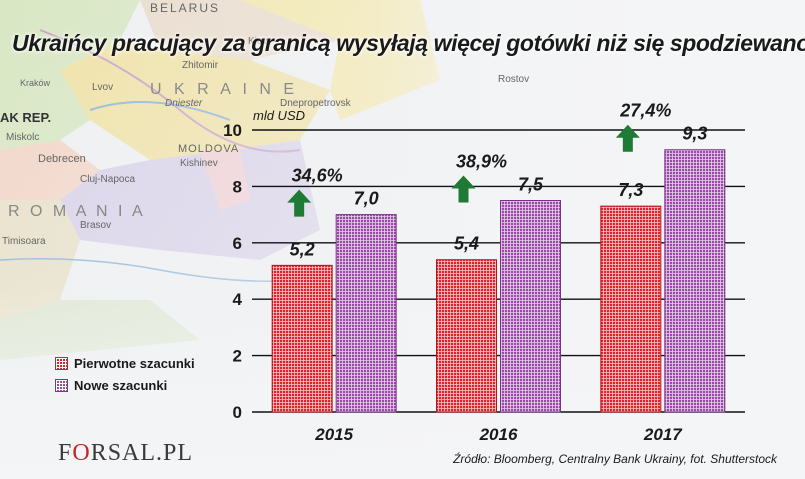  Describe the element at coordinates (237, 412) in the screenshot. I see `y-tick-label: 0` at that location.